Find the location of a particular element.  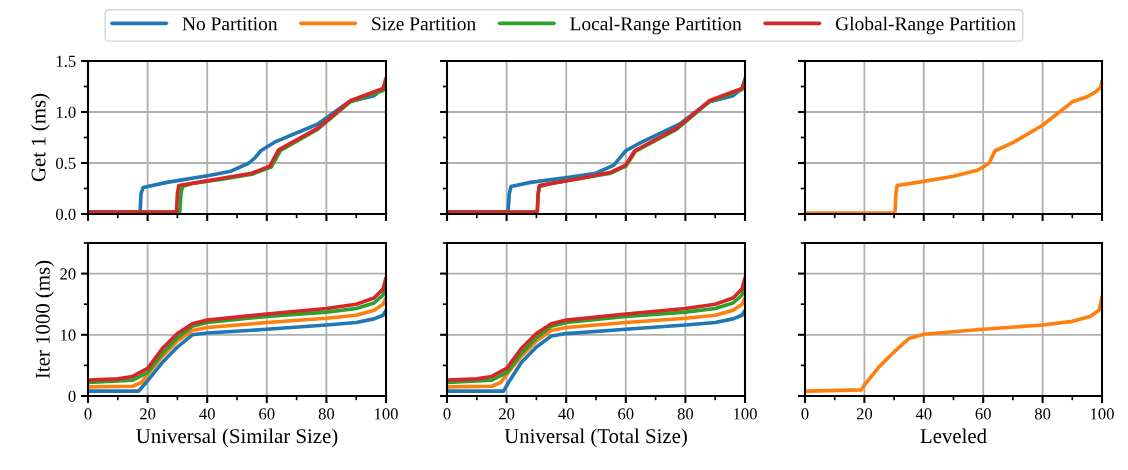

legend-label: Size Partition is located at coordinates (424, 24).